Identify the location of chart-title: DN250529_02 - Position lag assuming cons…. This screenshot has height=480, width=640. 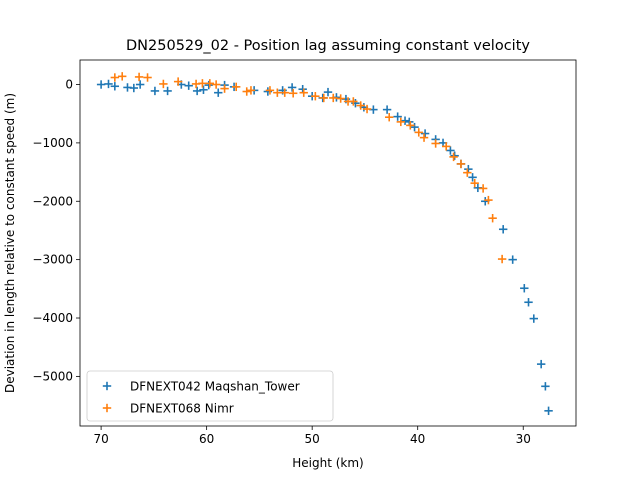
(328, 46).